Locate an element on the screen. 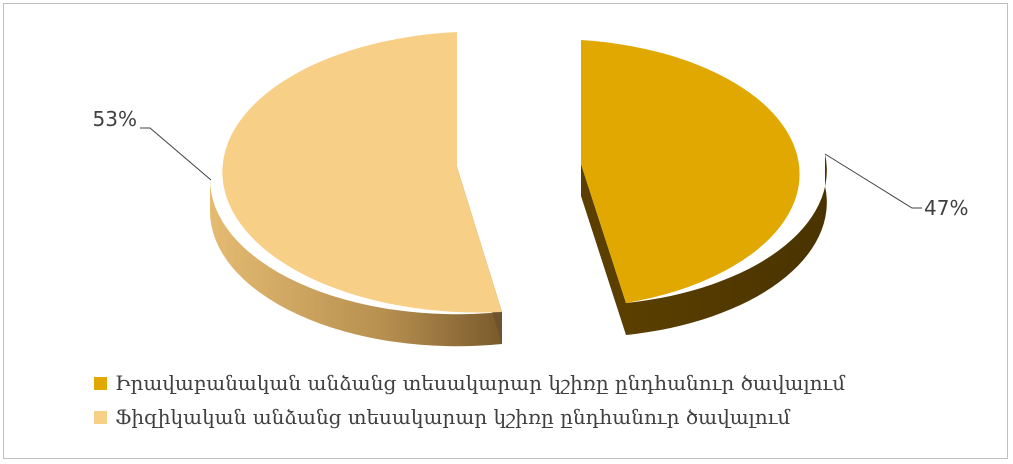 The image size is (1013, 464). data-label-1: 53% is located at coordinates (115, 119).